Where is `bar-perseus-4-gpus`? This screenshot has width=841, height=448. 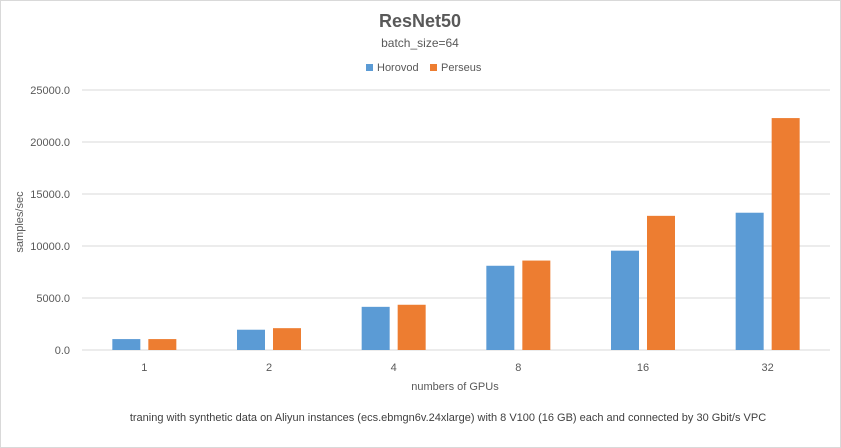 bar-perseus-4-gpus is located at coordinates (411, 327).